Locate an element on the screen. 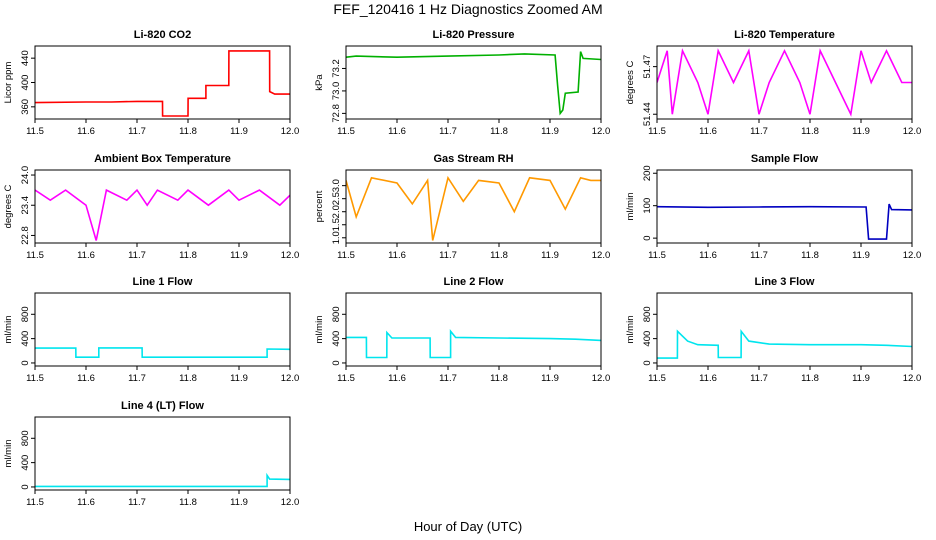 This screenshot has width=936, height=540. y-tick-label: 72.8 is located at coordinates (336, 113).